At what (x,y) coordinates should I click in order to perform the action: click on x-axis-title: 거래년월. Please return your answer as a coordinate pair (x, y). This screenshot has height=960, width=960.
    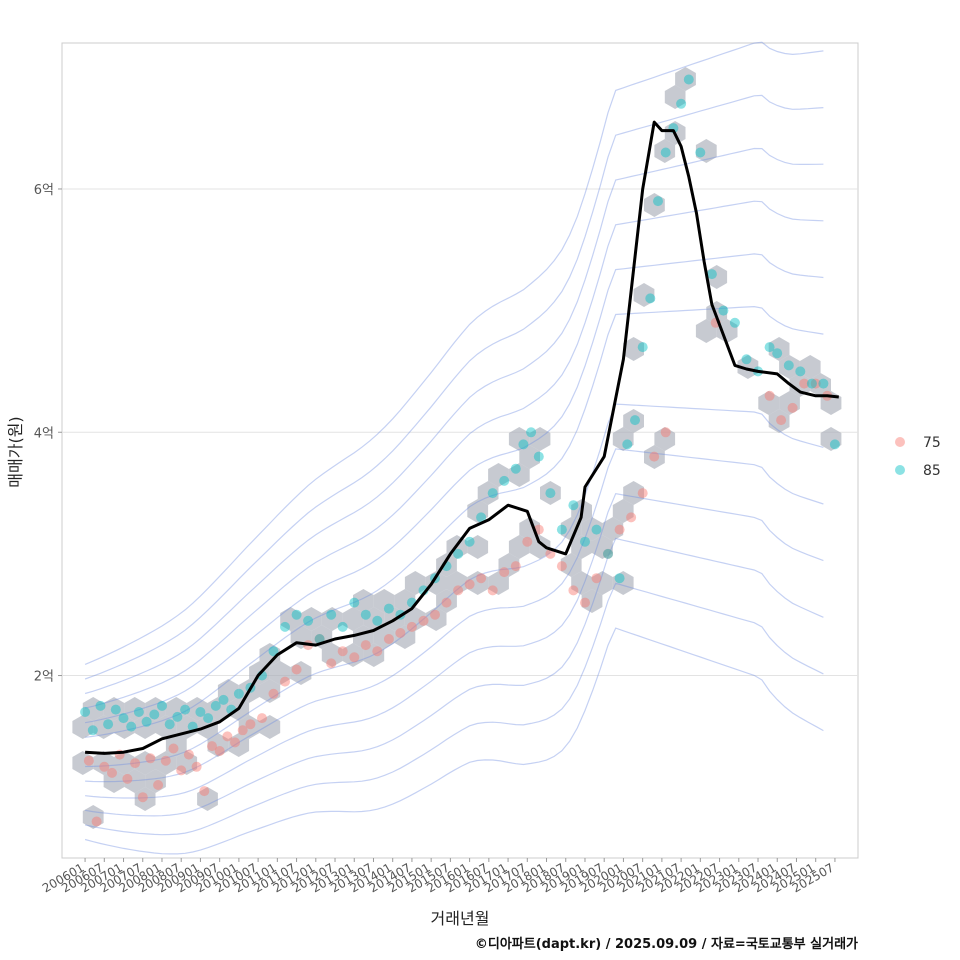
    Looking at the image, I should click on (460, 918).